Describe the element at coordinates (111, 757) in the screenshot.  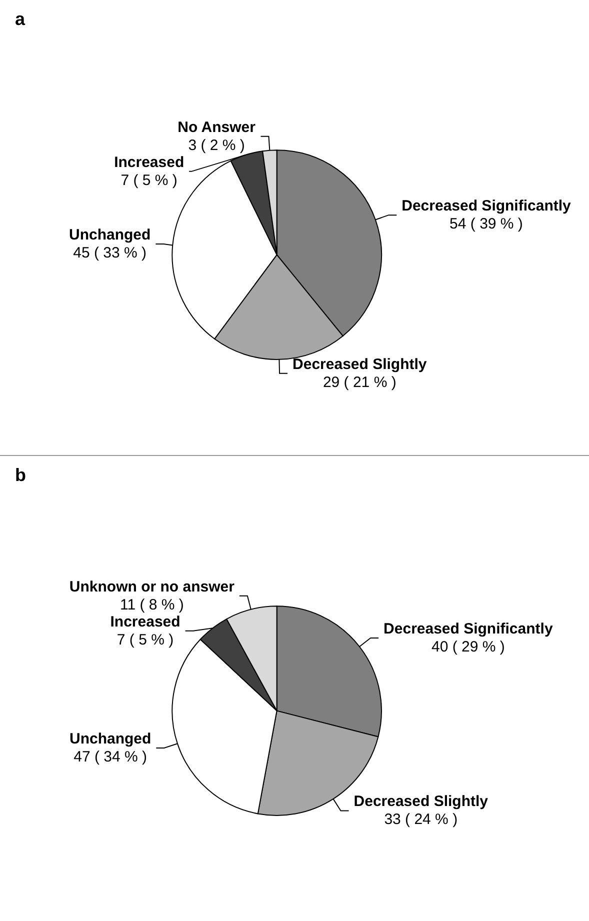
I see `data-label: 47 ( 34 % )` at that location.